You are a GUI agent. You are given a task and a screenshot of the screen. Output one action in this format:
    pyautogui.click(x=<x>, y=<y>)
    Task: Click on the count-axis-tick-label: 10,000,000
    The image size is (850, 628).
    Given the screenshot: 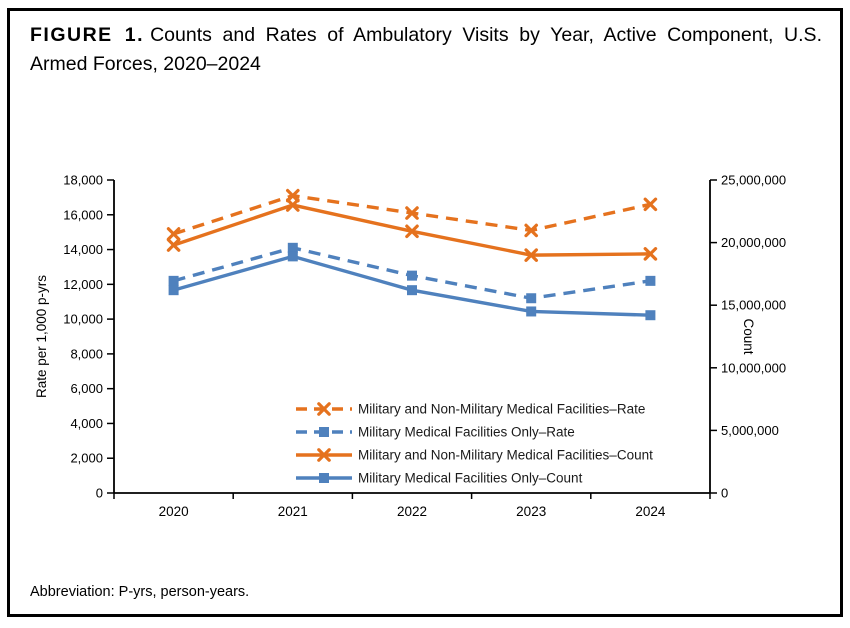 What is the action you would take?
    pyautogui.click(x=753, y=367)
    